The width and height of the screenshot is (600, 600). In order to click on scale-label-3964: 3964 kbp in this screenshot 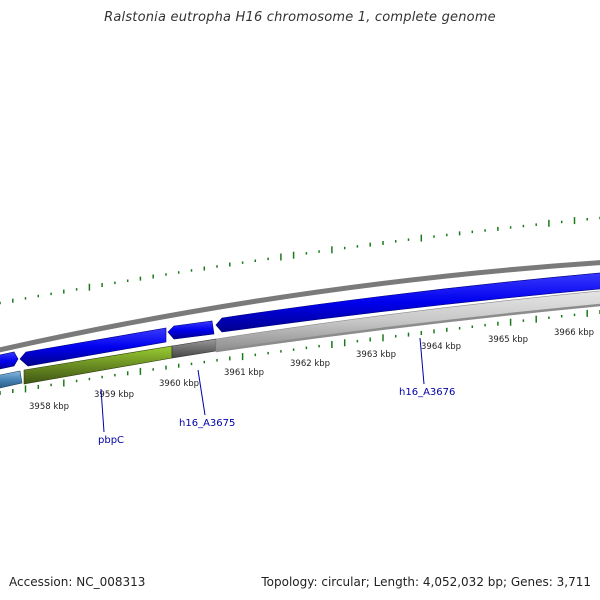, I will do `click(441, 347)`.